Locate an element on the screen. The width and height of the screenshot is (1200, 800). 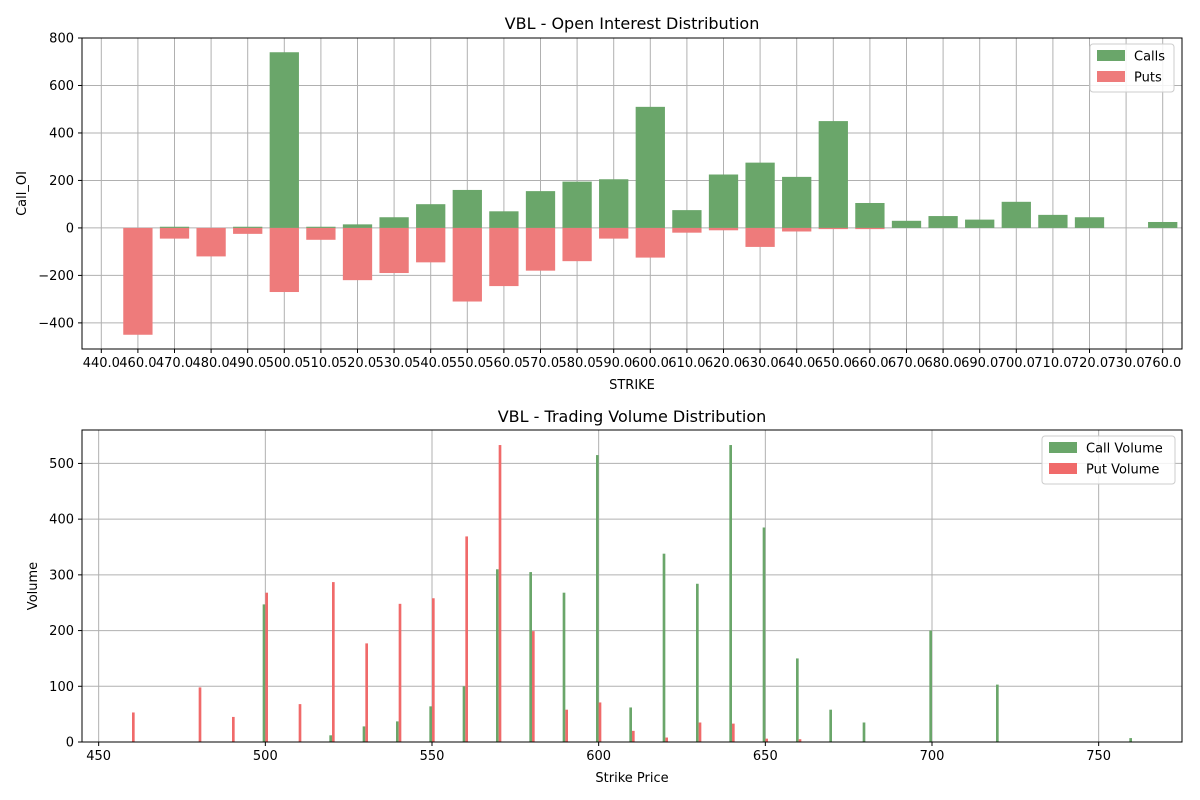
oi-x-tick-label: 650.0 is located at coordinates (833, 363).